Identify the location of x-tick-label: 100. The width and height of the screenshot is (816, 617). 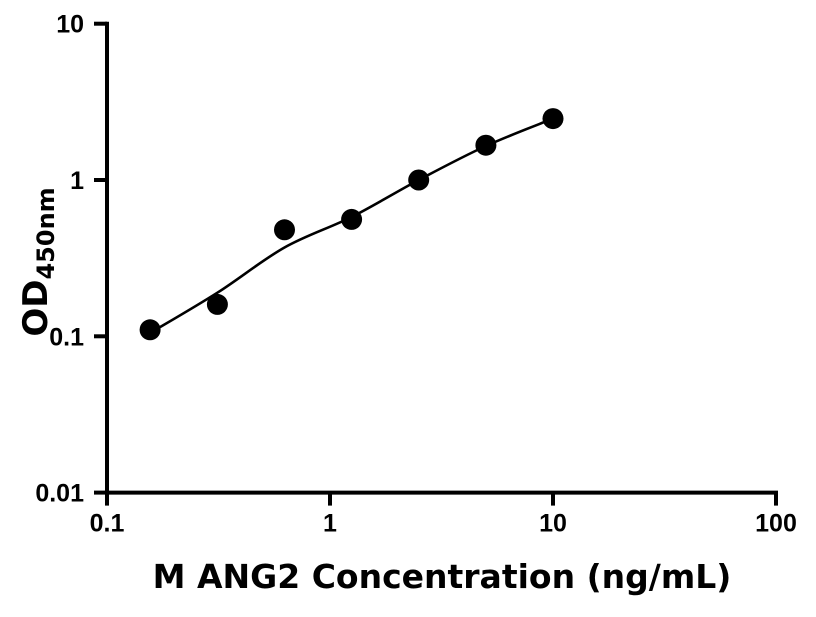
(776, 524).